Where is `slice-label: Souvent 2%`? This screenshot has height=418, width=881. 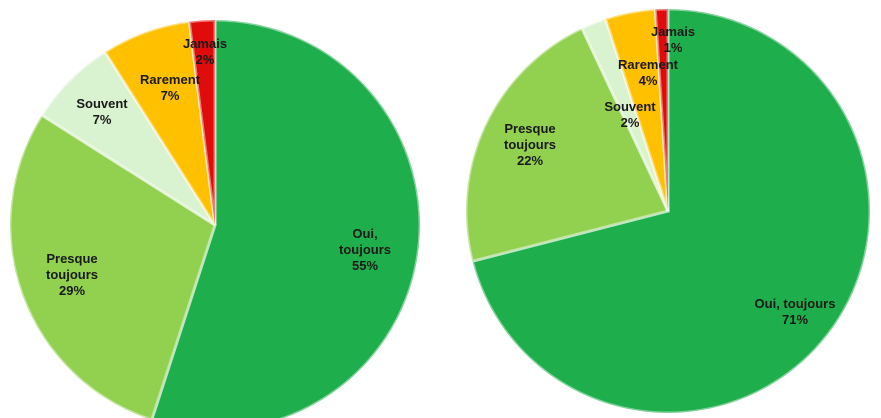 slice-label: Souvent 2% is located at coordinates (630, 115).